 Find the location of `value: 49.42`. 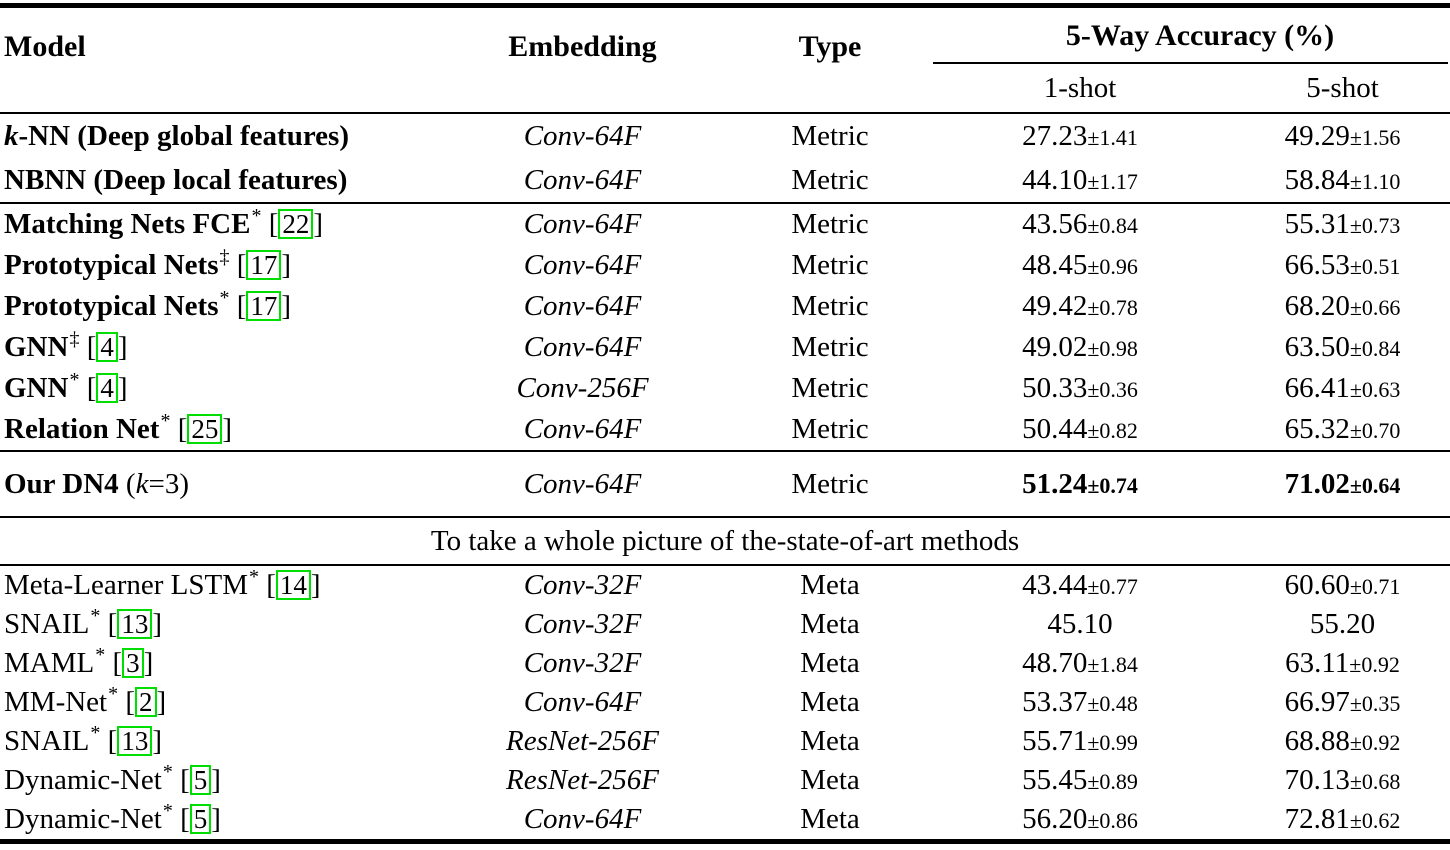

value: 49.42 is located at coordinates (1055, 306).